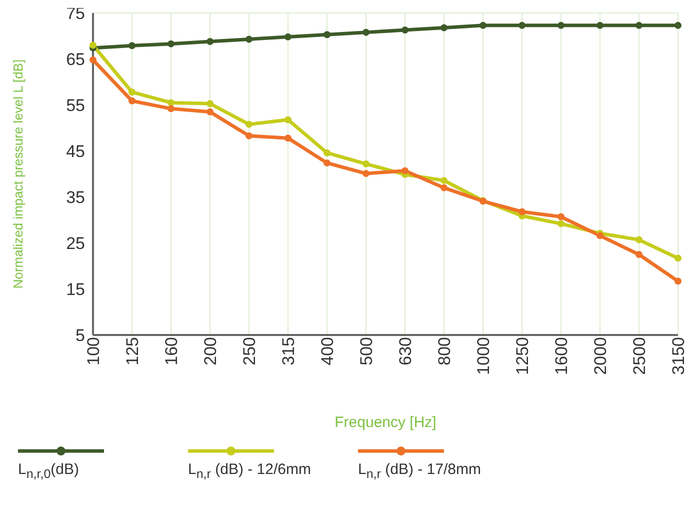 This screenshot has height=525, width=688. I want to click on x-tick-label: 2000, so click(600, 356).